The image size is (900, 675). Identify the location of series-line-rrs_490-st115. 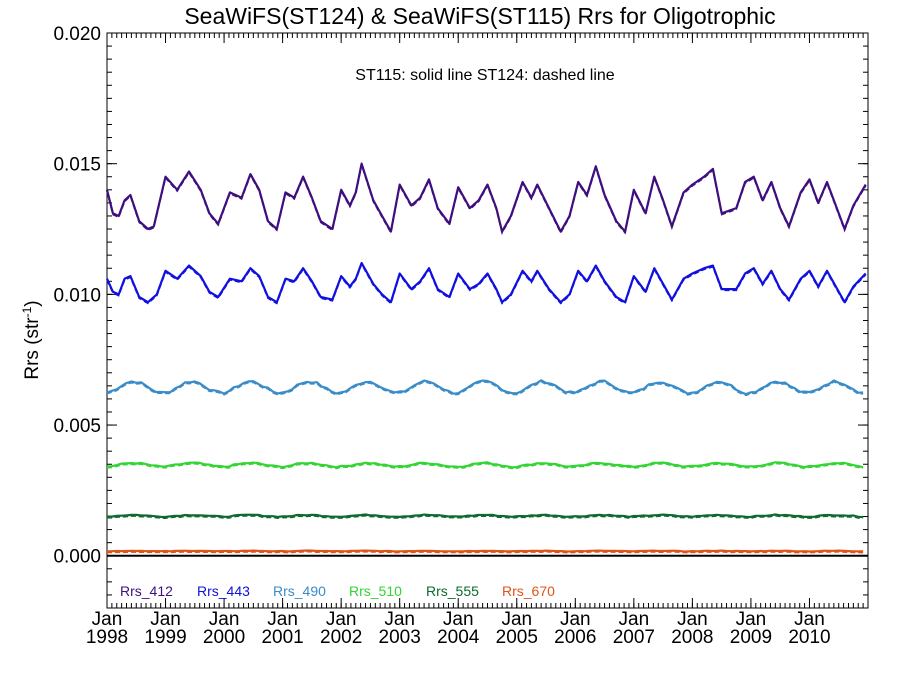
(485, 387).